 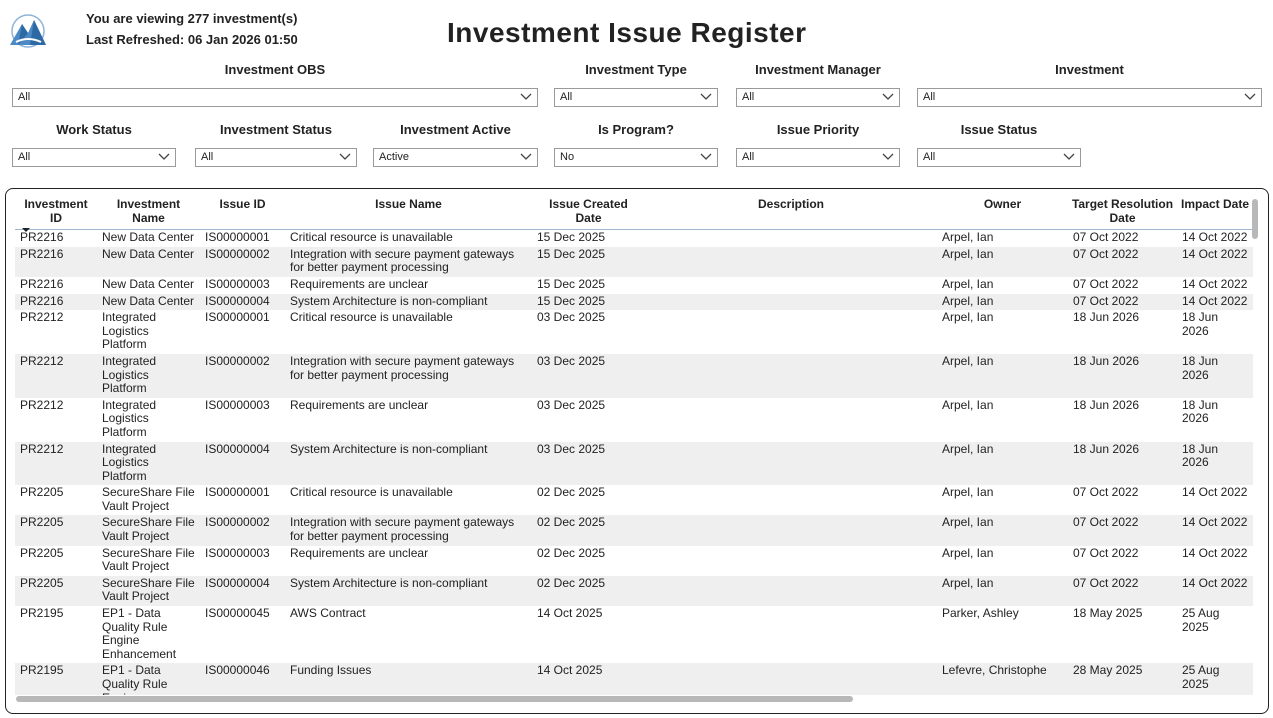 I want to click on table-cell: Funding Issues, so click(x=408, y=679).